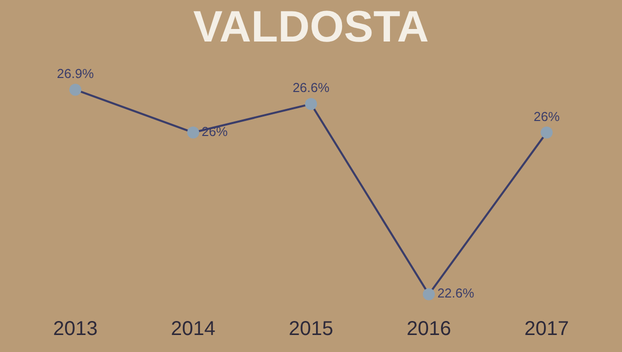  Describe the element at coordinates (75, 73) in the screenshot. I see `data-label: 26.9%` at that location.